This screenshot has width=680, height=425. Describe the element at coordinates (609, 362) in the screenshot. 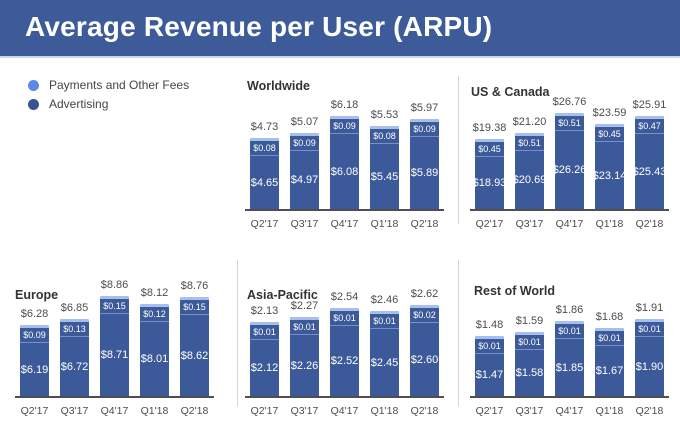

I see `stacked-bar: $0.01 $1.67` at that location.